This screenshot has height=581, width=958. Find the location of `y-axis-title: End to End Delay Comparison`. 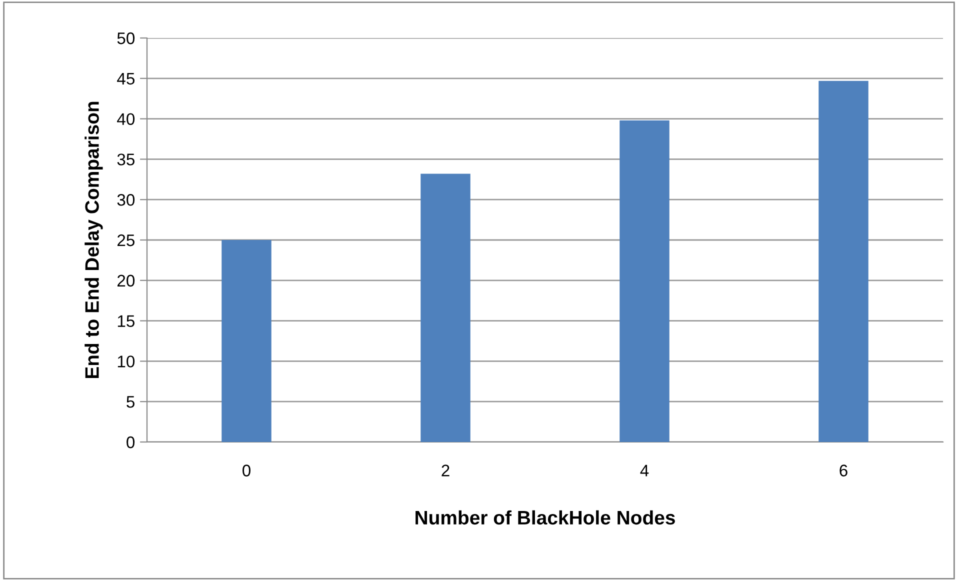

y-axis-title: End to End Delay Comparison is located at coordinates (93, 240).